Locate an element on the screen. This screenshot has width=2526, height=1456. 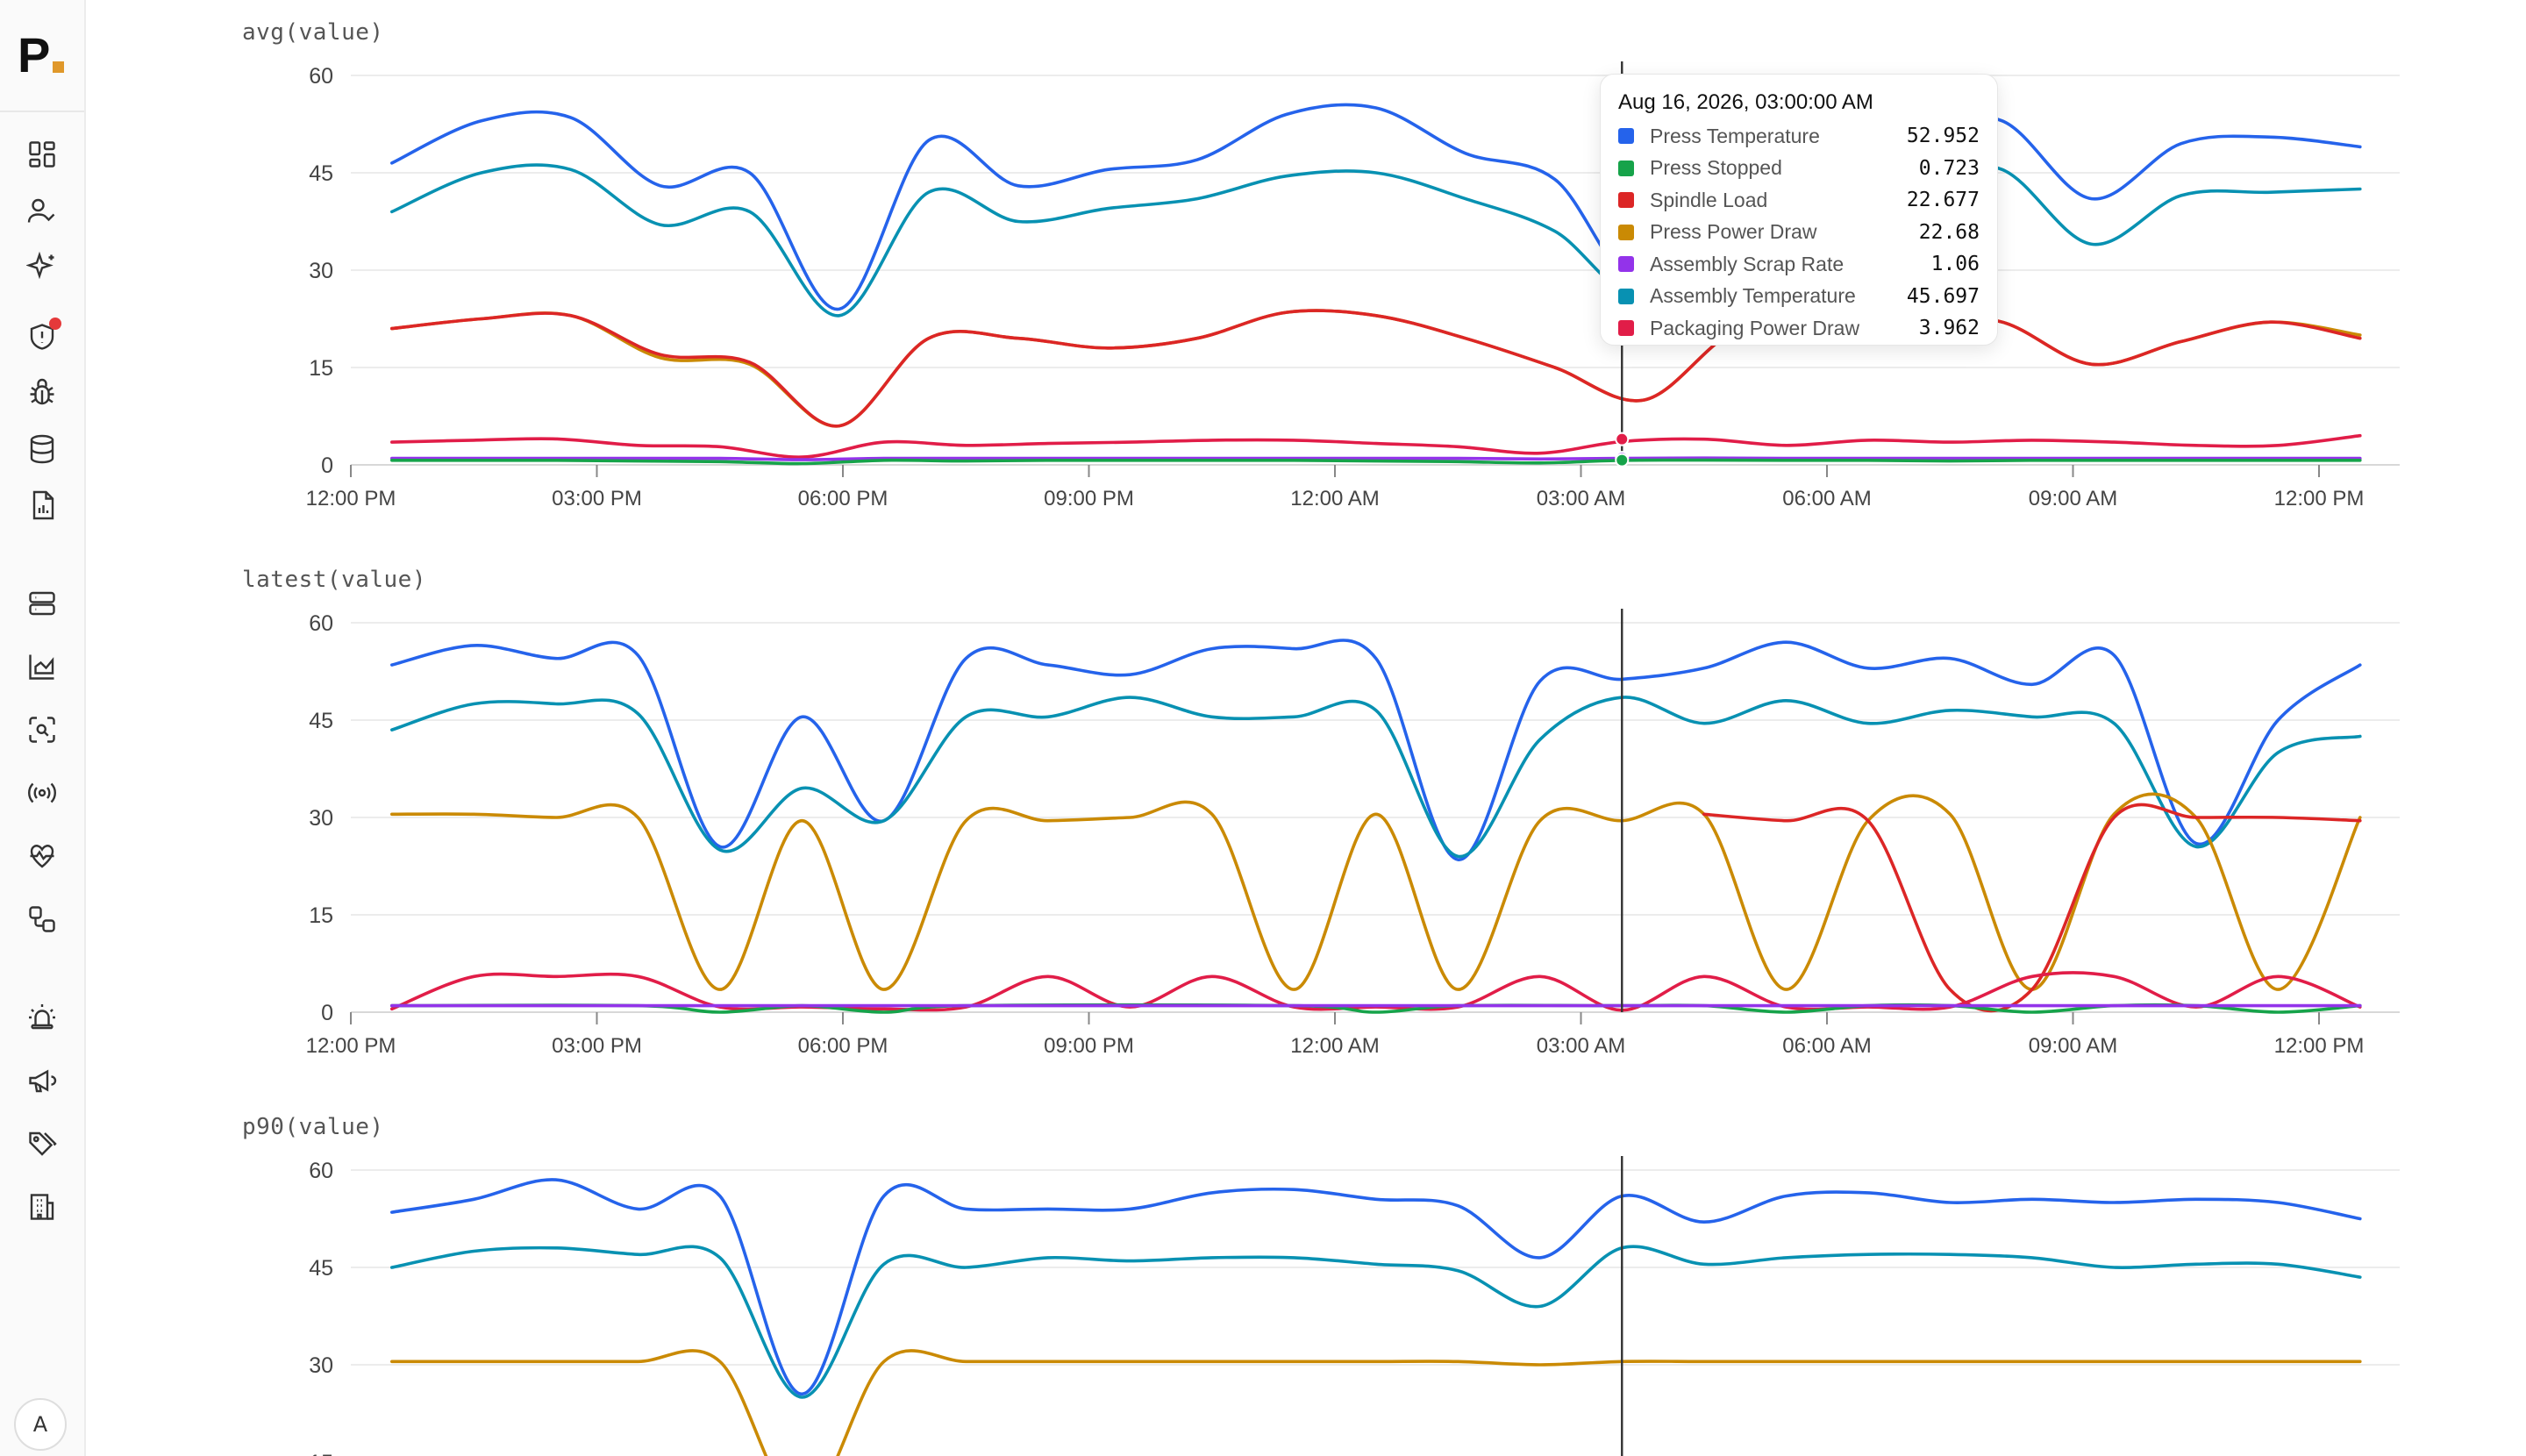
chart-title-p90: p90(value) is located at coordinates (313, 1127).